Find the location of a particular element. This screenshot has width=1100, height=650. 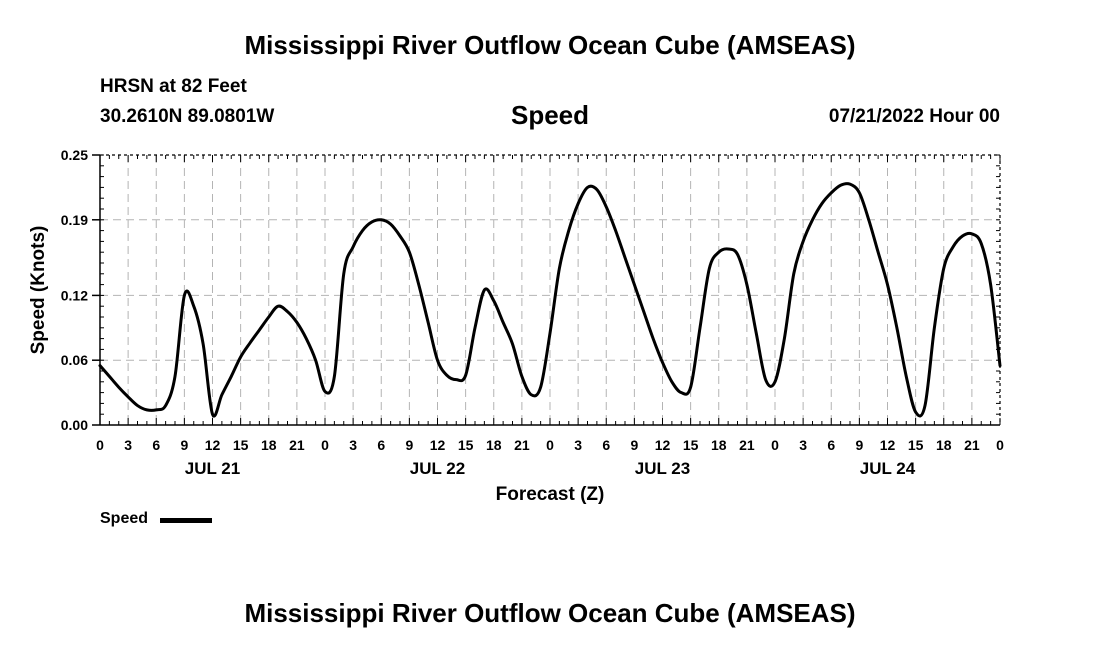

y-axis-title: Speed (Knots) is located at coordinates (38, 290).